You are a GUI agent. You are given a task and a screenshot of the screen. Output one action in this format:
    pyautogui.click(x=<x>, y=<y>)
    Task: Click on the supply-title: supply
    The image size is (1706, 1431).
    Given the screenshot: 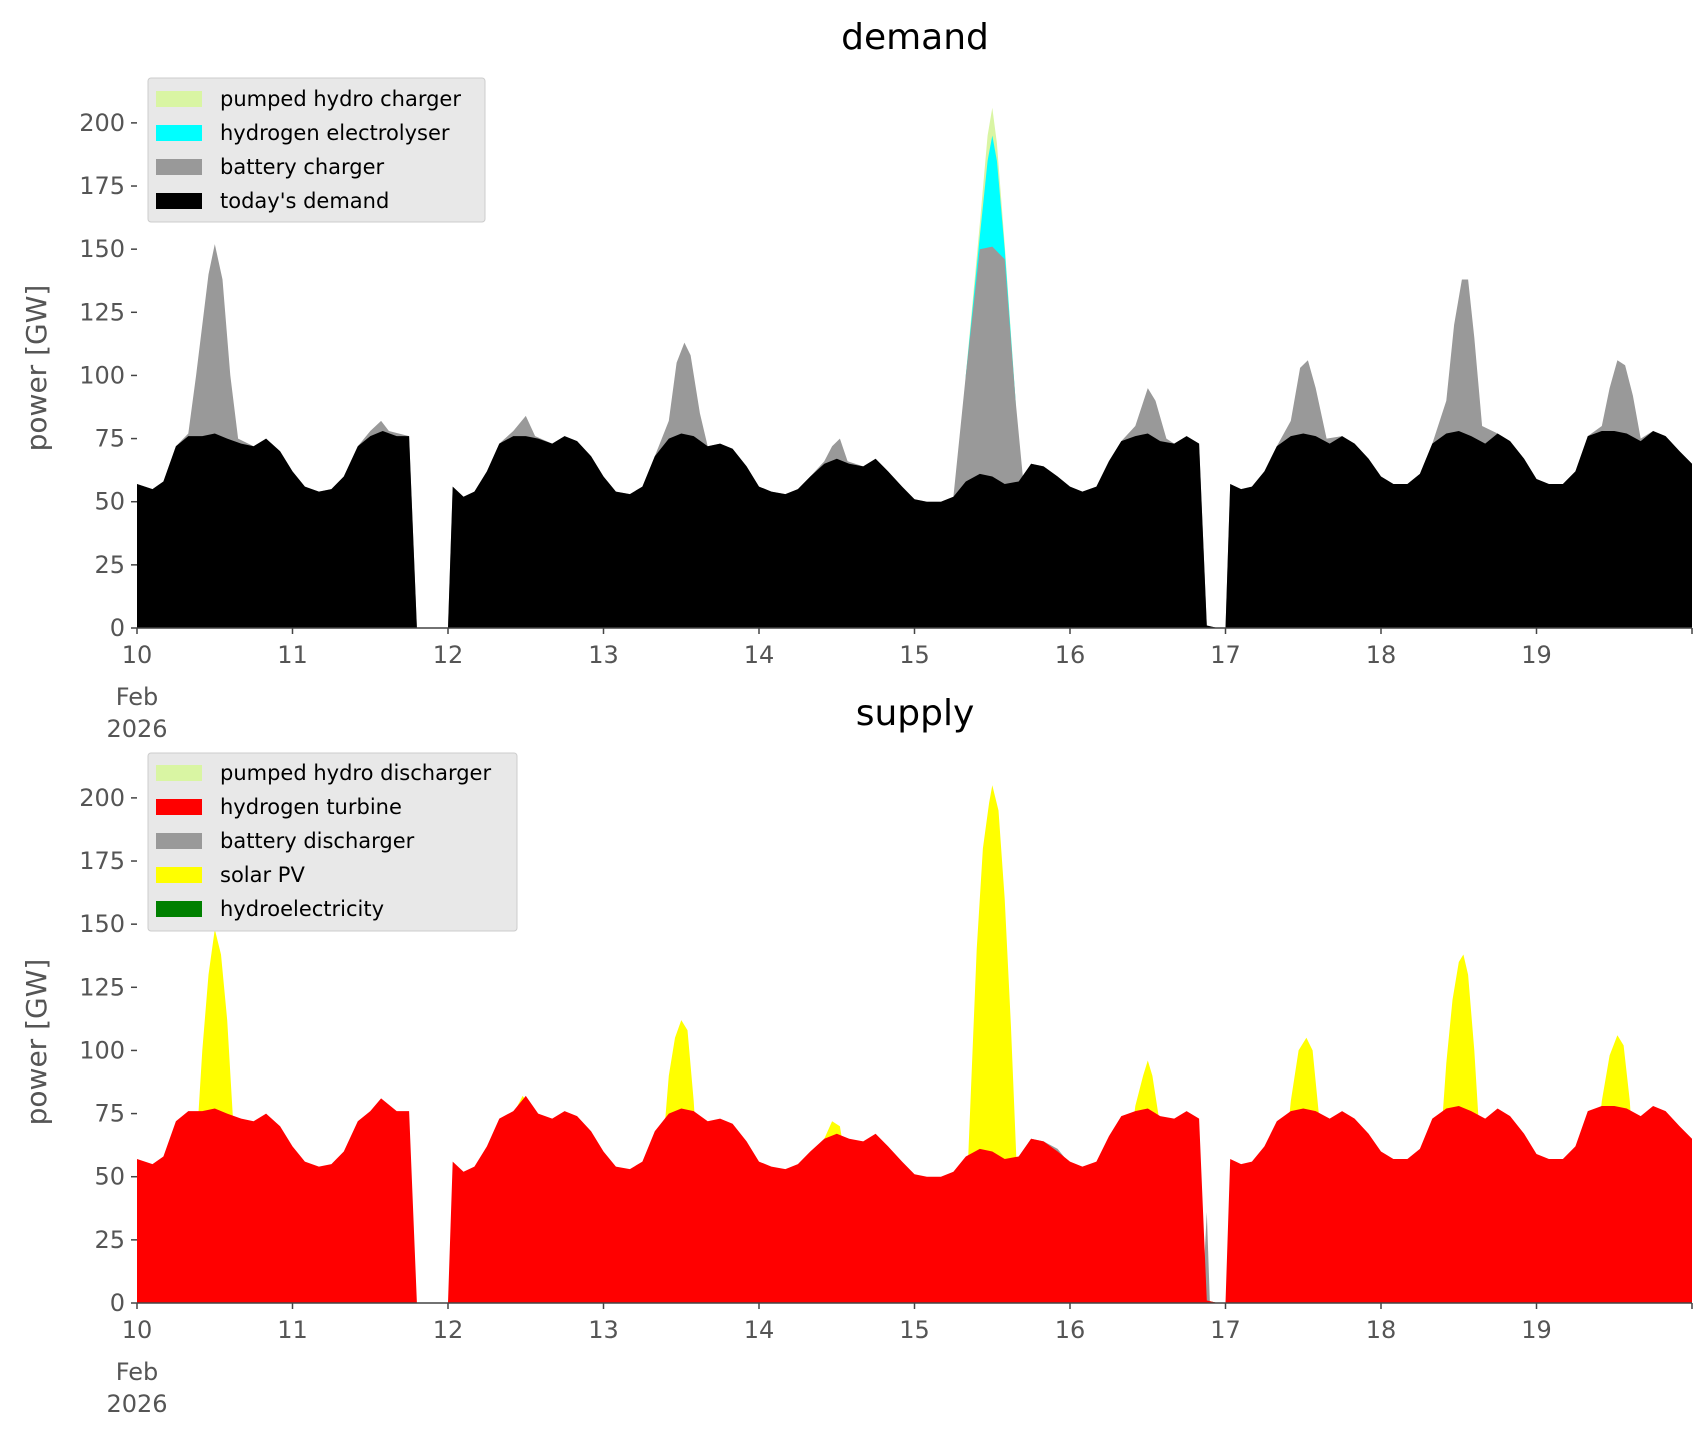 What is the action you would take?
    pyautogui.click(x=915, y=713)
    